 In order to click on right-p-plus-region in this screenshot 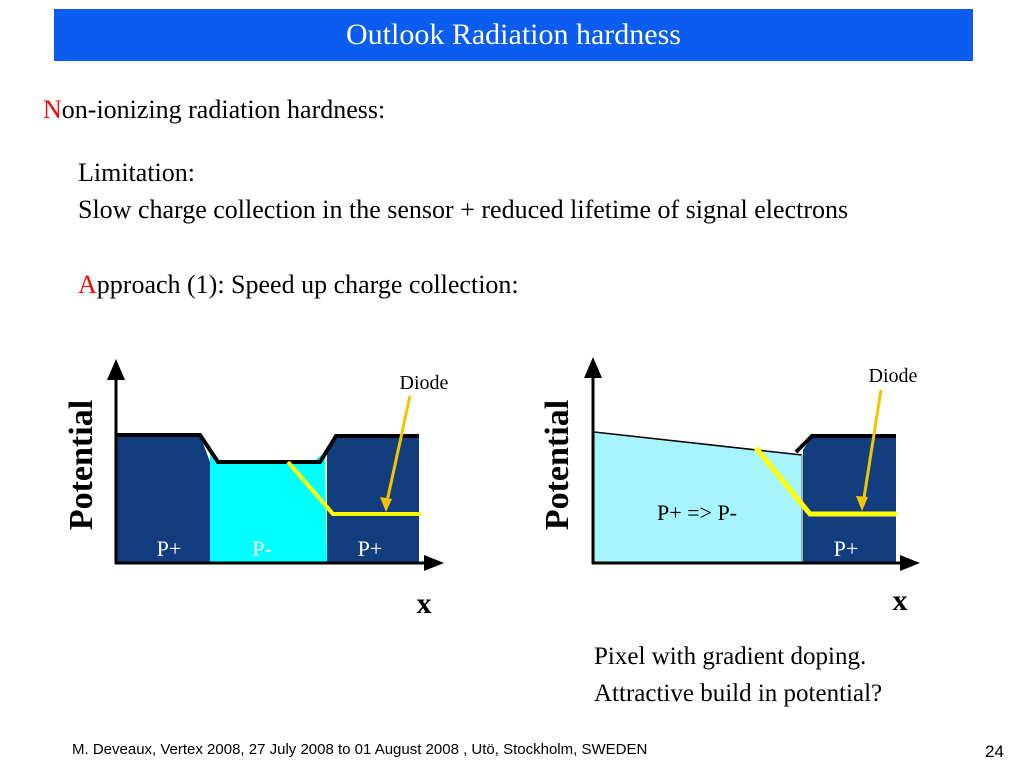, I will do `click(849, 499)`.